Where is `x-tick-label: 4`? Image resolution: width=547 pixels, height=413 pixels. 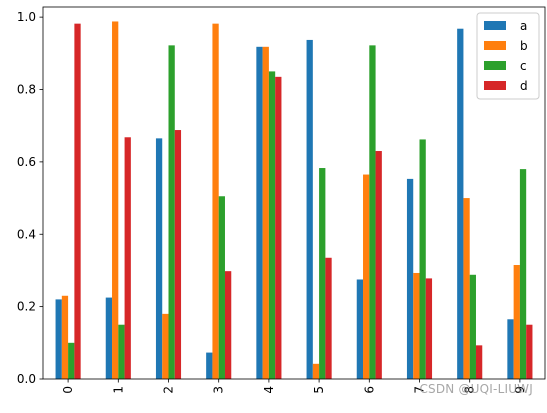
x-tick-label: 4 is located at coordinates (269, 390).